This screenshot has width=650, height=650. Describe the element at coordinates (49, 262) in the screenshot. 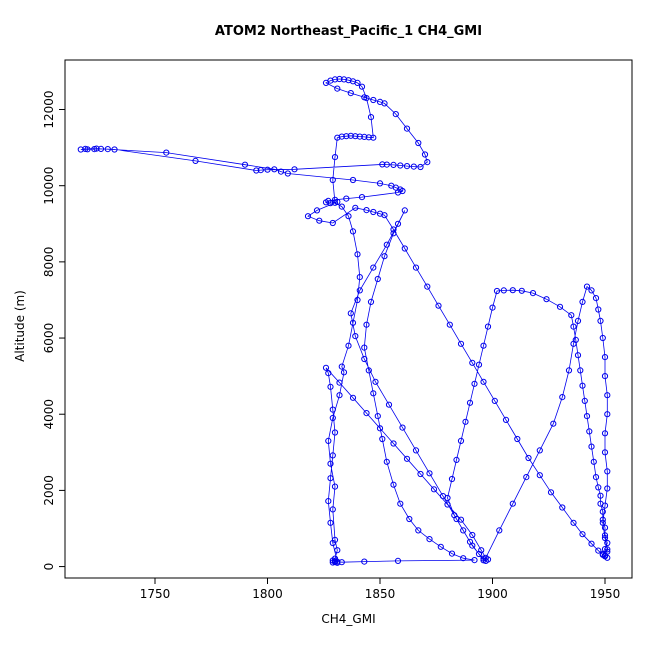

I see `y-tick-label: 8000` at that location.